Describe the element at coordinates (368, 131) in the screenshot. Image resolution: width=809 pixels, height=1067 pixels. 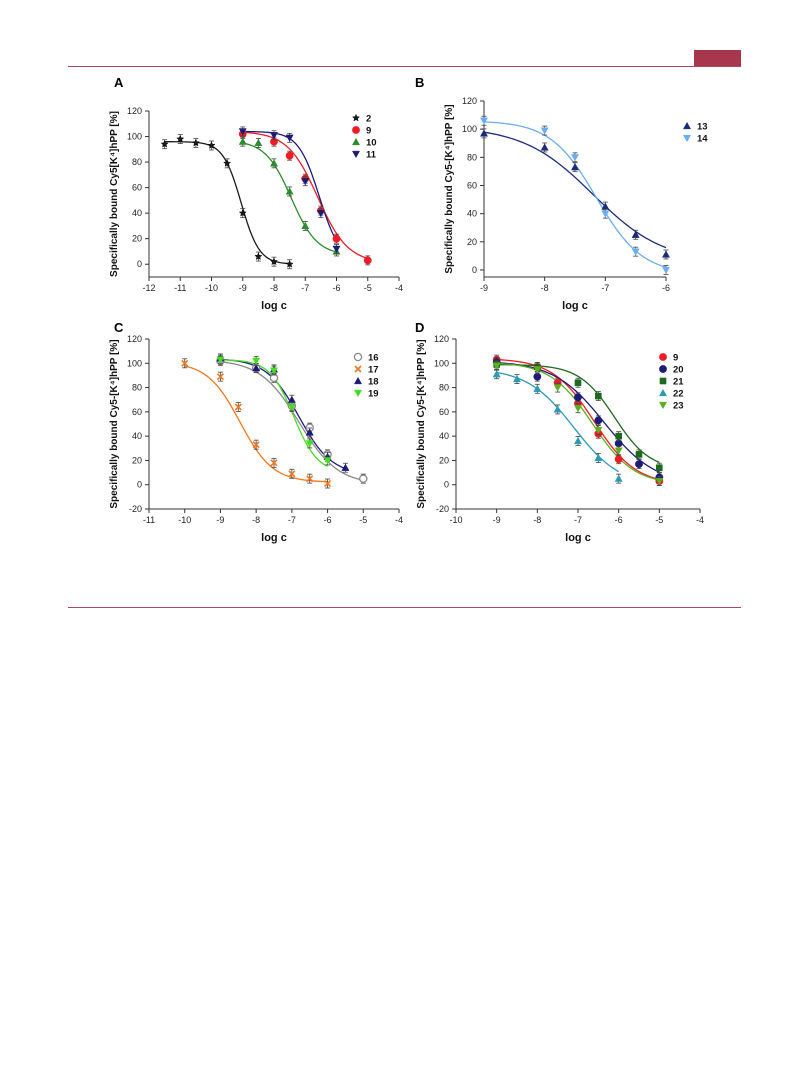
I see `legend-label: 9` at that location.